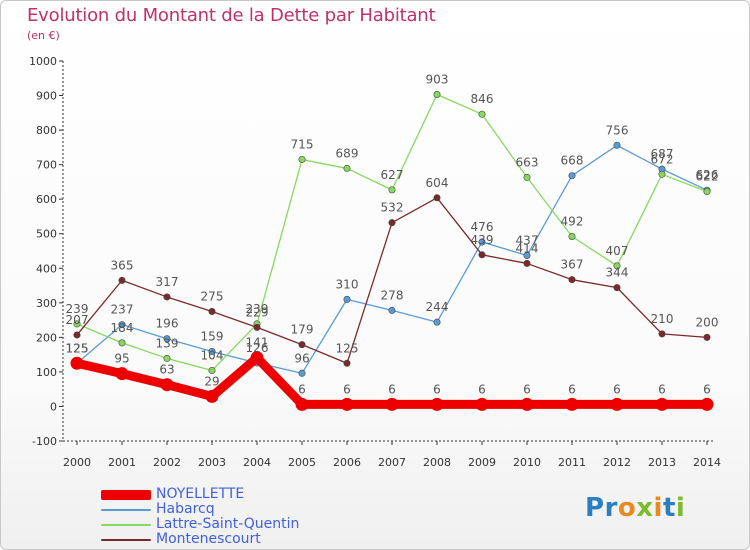 This screenshot has height=550, width=750. I want to click on data-label: 689, so click(347, 153).